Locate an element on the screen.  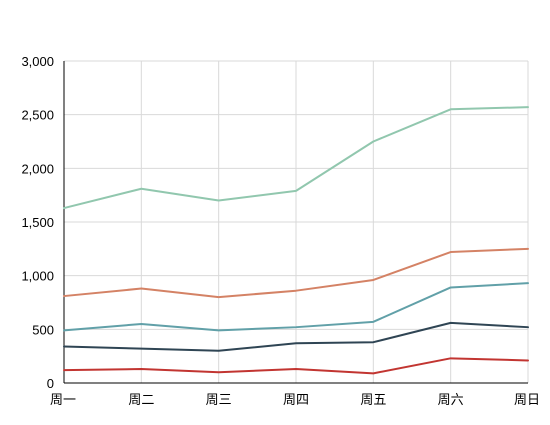
x-tick-label: 周三 is located at coordinates (219, 399).